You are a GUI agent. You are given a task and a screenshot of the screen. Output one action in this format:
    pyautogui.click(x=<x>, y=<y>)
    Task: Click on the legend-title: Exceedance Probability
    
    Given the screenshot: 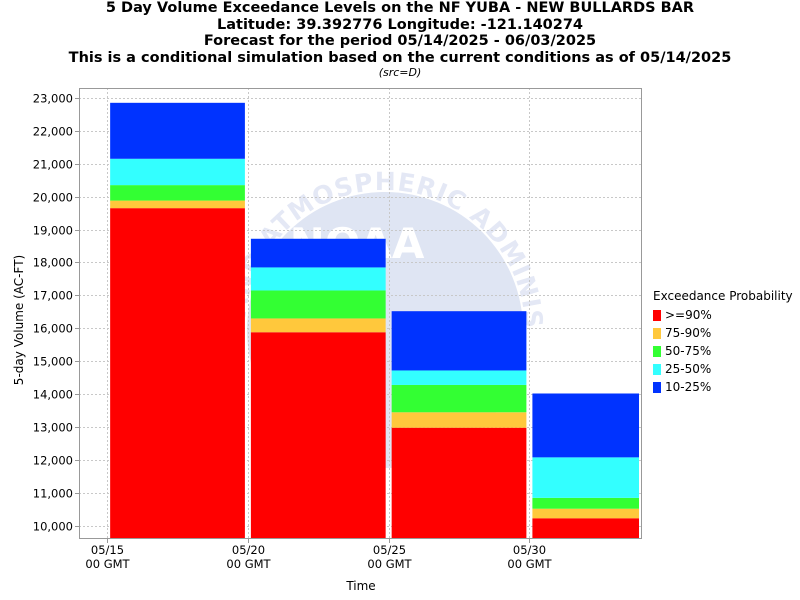 What is the action you would take?
    pyautogui.click(x=723, y=296)
    